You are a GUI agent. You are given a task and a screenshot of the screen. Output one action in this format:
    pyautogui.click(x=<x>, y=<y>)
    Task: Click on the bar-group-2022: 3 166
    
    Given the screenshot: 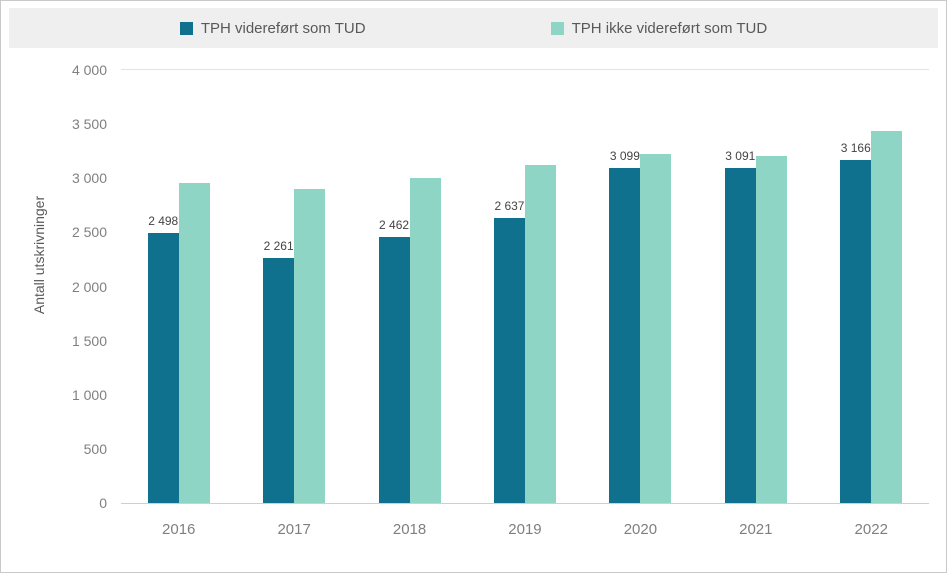 What is the action you would take?
    pyautogui.click(x=871, y=286)
    